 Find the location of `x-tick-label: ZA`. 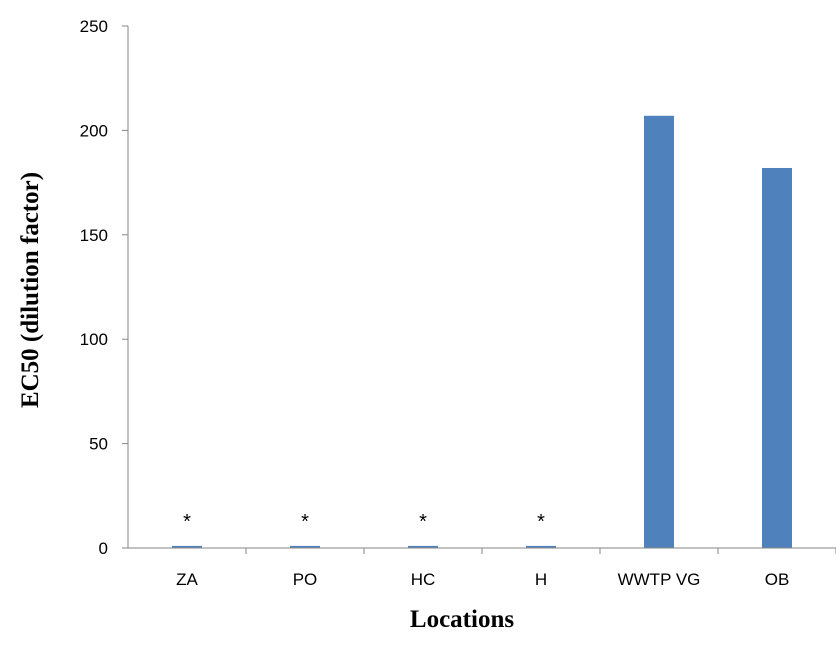

x-tick-label: ZA is located at coordinates (187, 579).